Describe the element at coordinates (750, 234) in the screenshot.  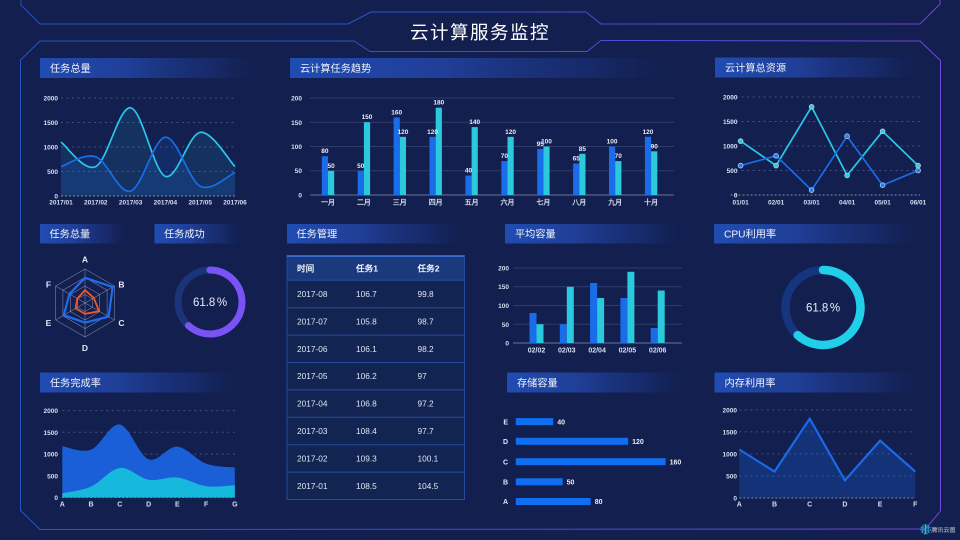
I see `svg-text: CPU利用率` at that location.